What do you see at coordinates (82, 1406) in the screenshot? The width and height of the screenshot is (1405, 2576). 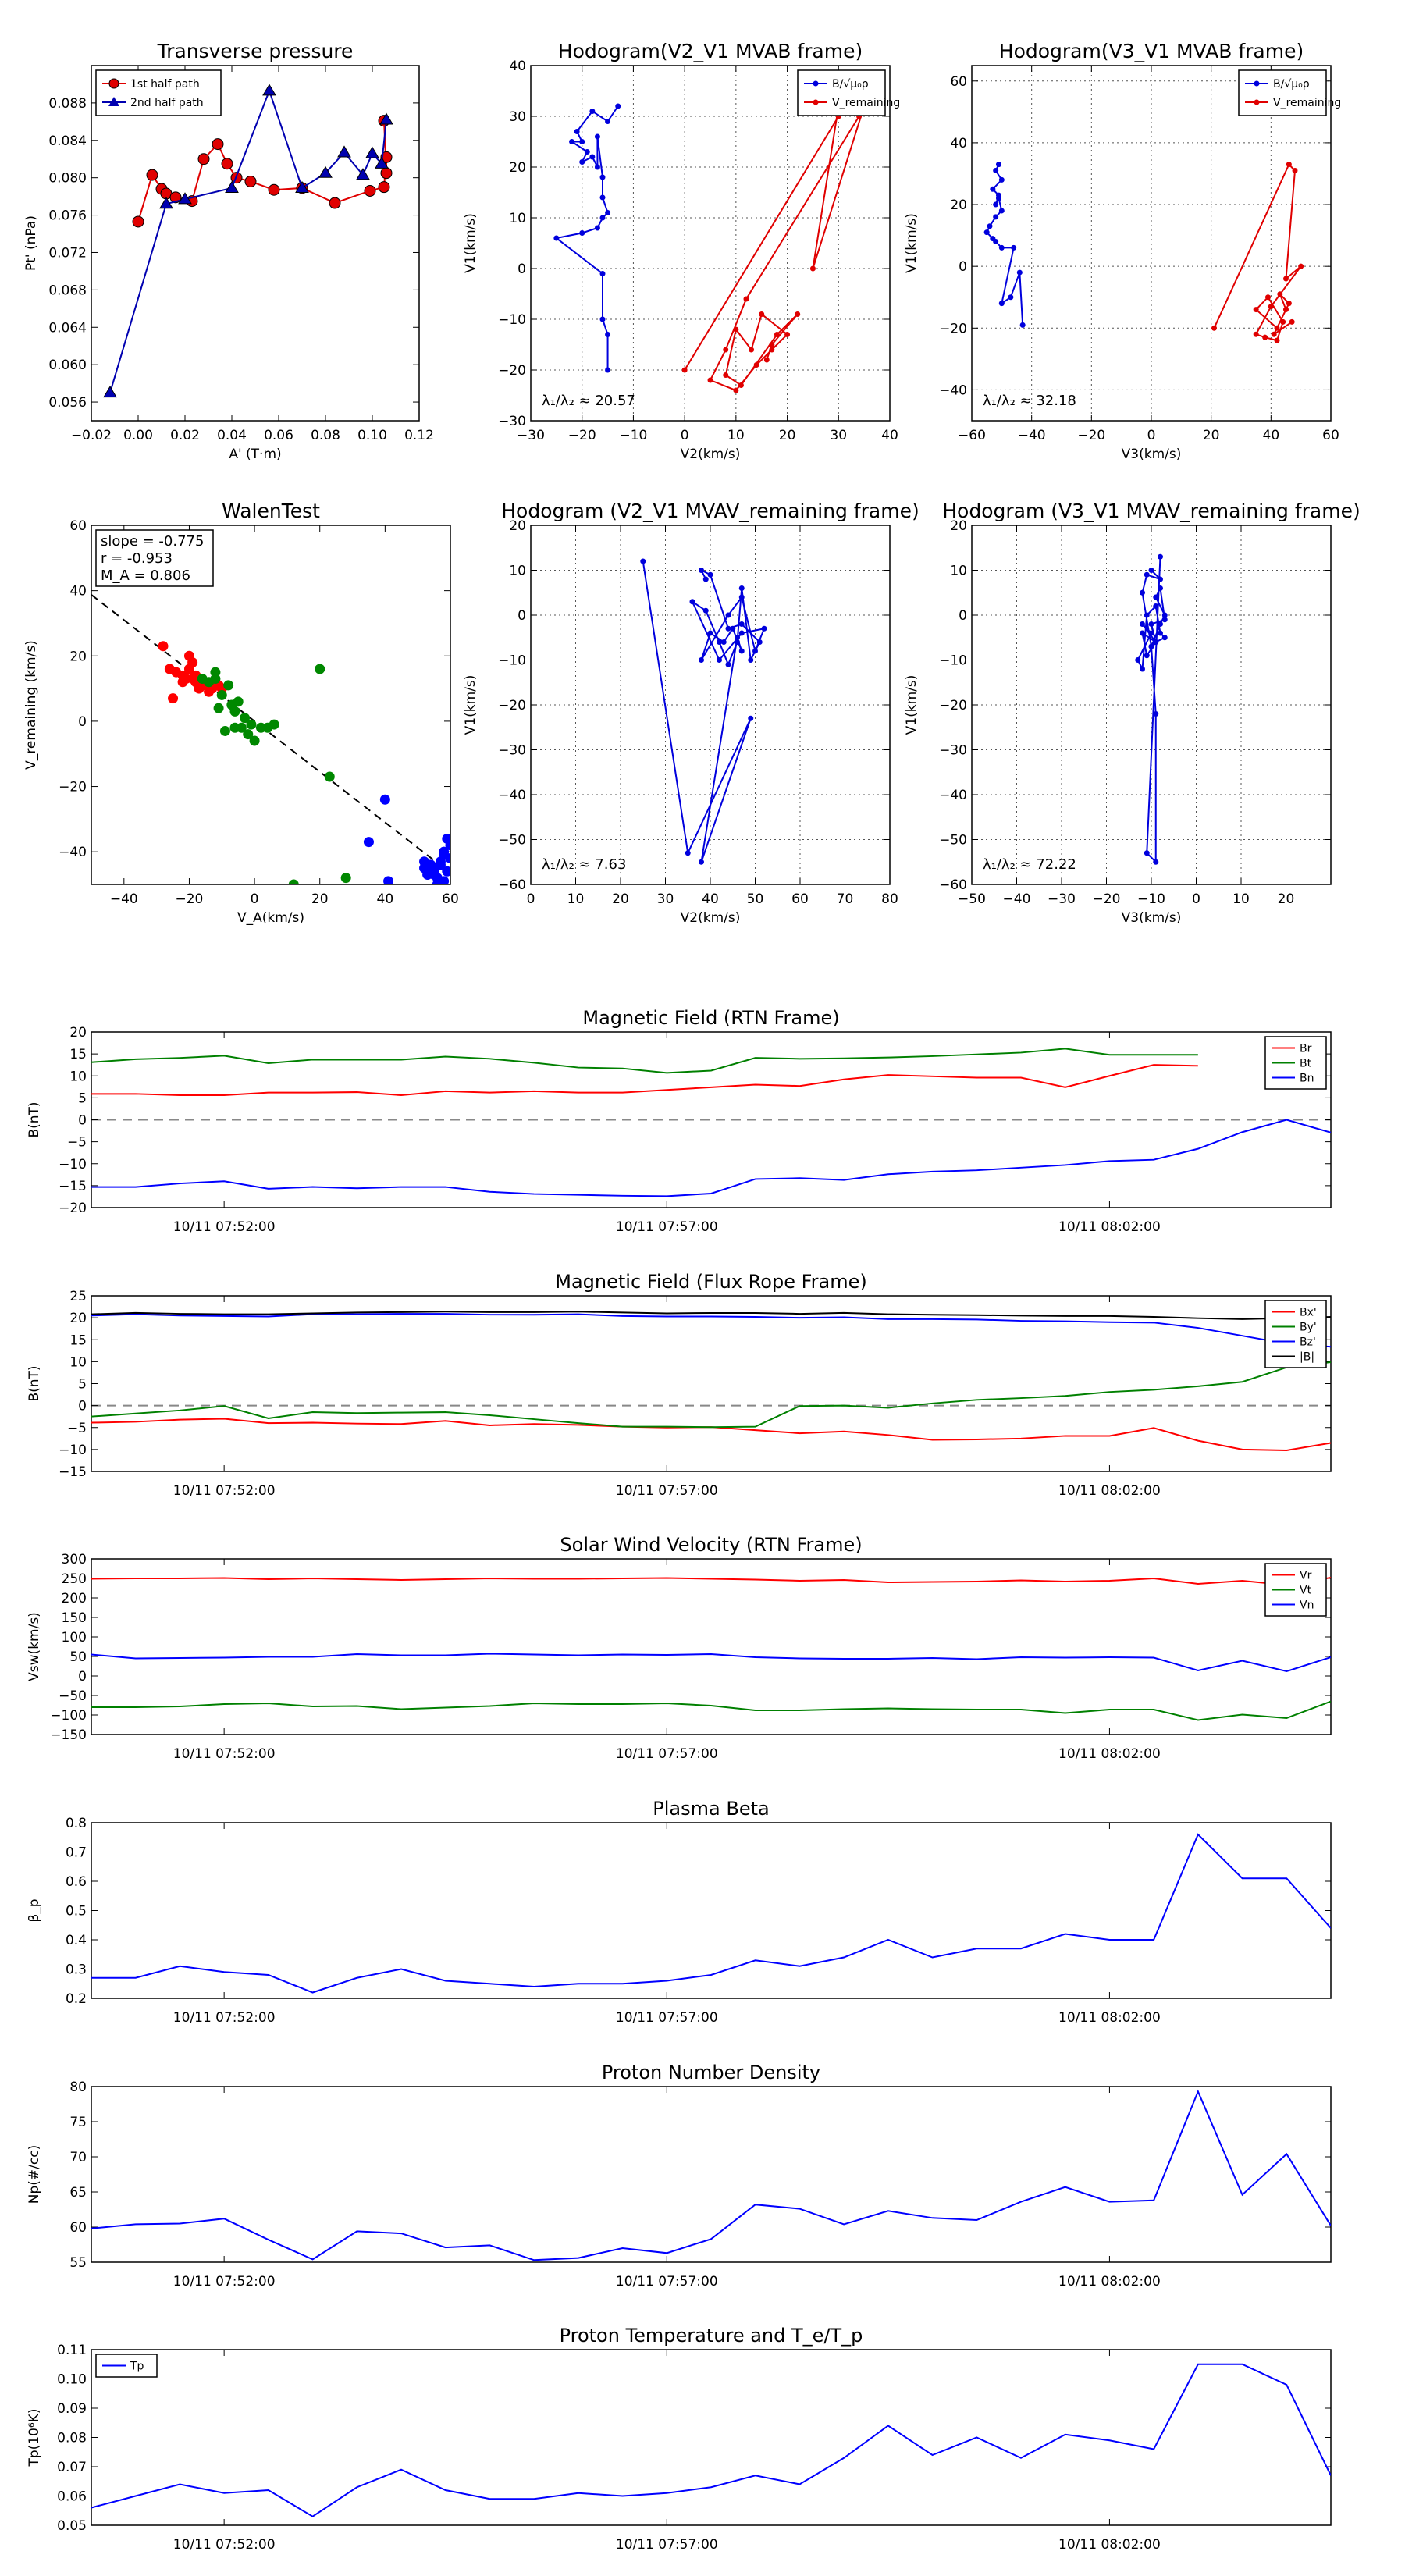 I see `y-tick-label: 0` at bounding box center [82, 1406].